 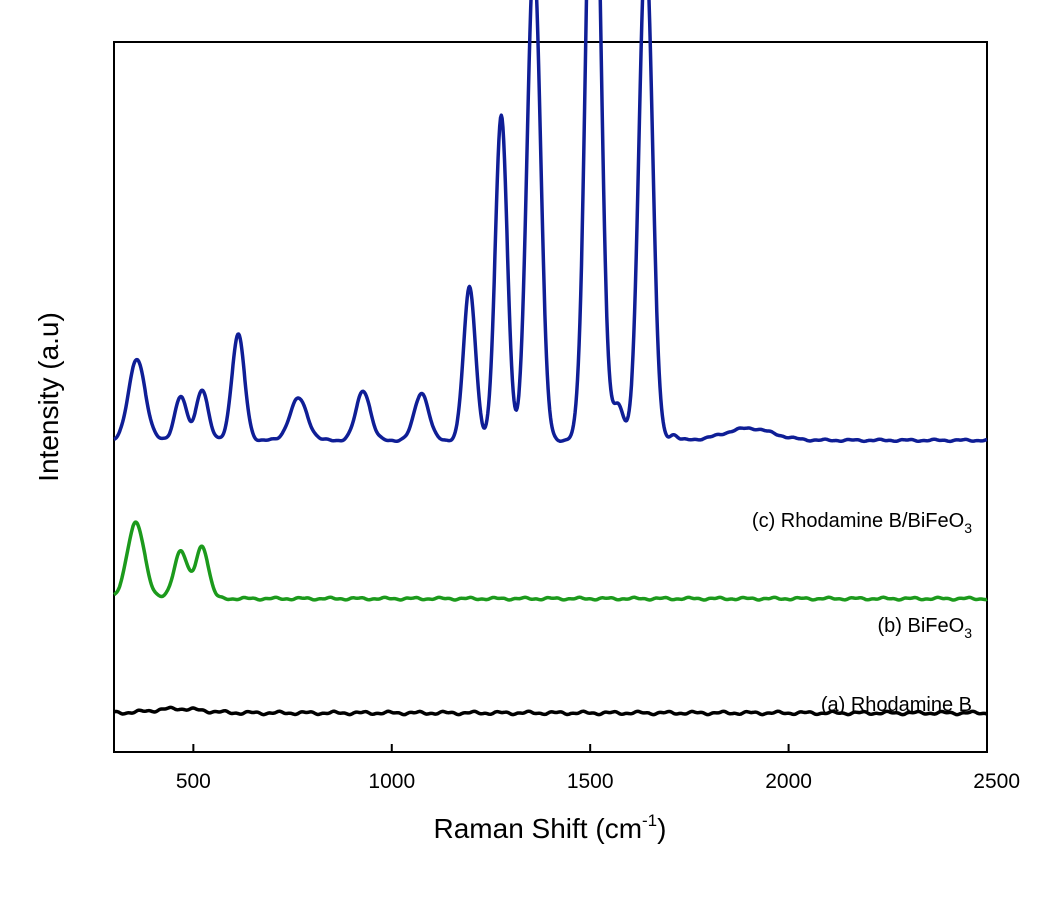 What do you see at coordinates (550, 561) in the screenshot?
I see `series-line-b` at bounding box center [550, 561].